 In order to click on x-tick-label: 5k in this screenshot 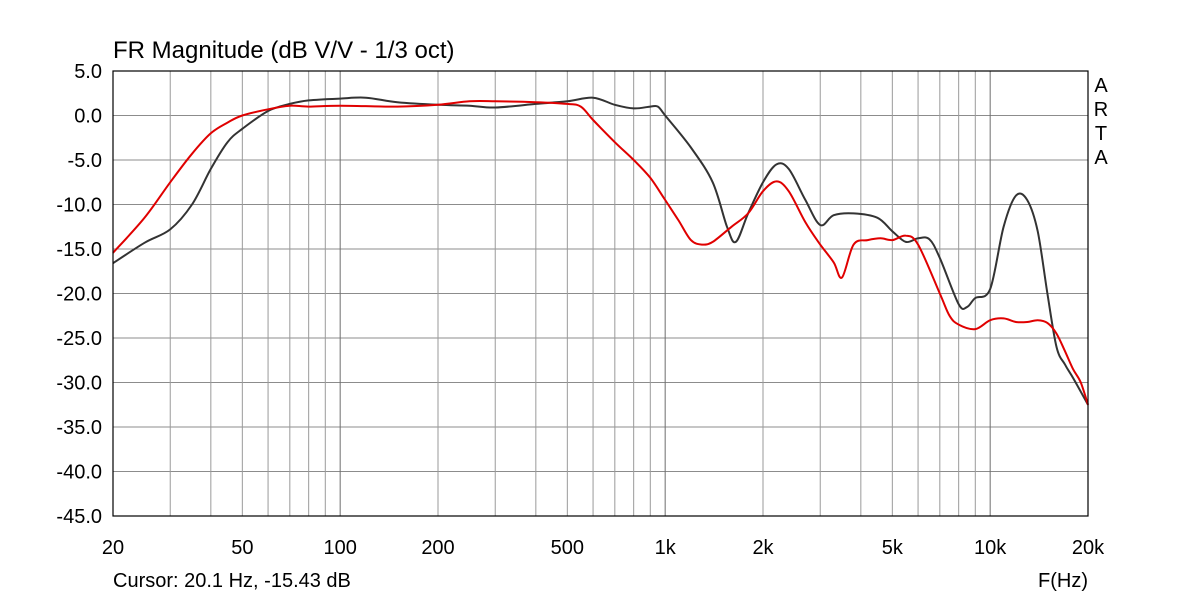, I will do `click(893, 548)`.